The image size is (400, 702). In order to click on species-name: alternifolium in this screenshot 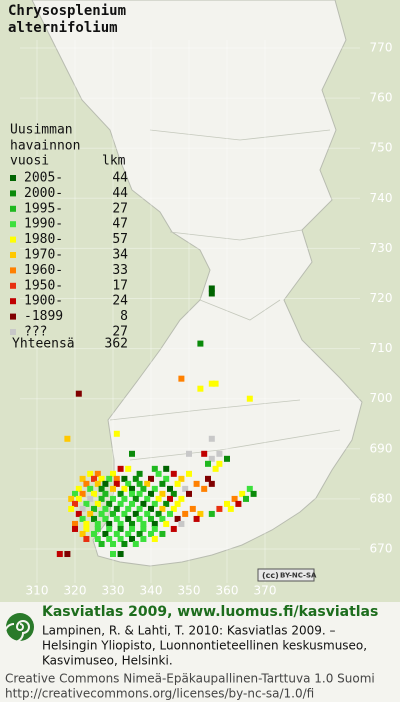, I will do `click(63, 28)`.